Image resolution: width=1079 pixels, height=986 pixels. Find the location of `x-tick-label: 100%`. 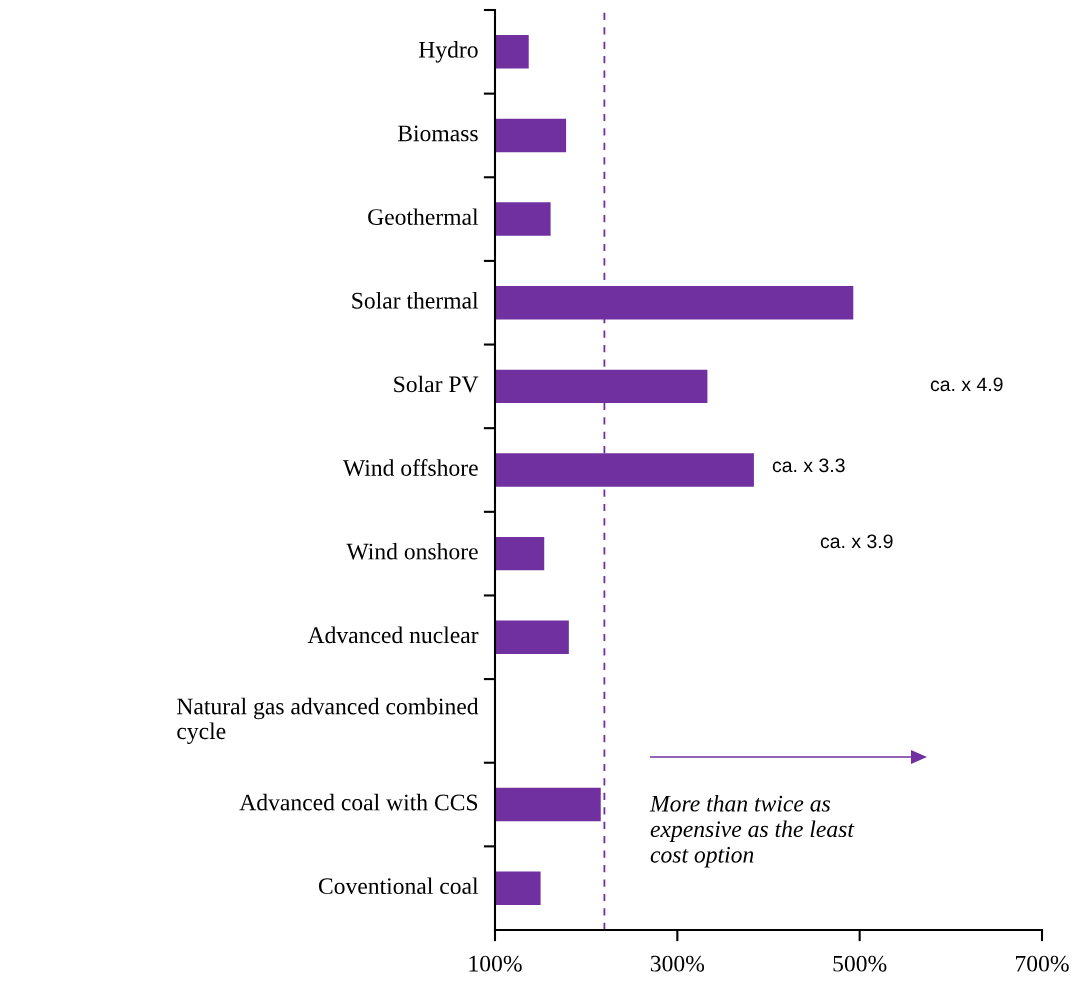

x-tick-label: 100% is located at coordinates (495, 963).